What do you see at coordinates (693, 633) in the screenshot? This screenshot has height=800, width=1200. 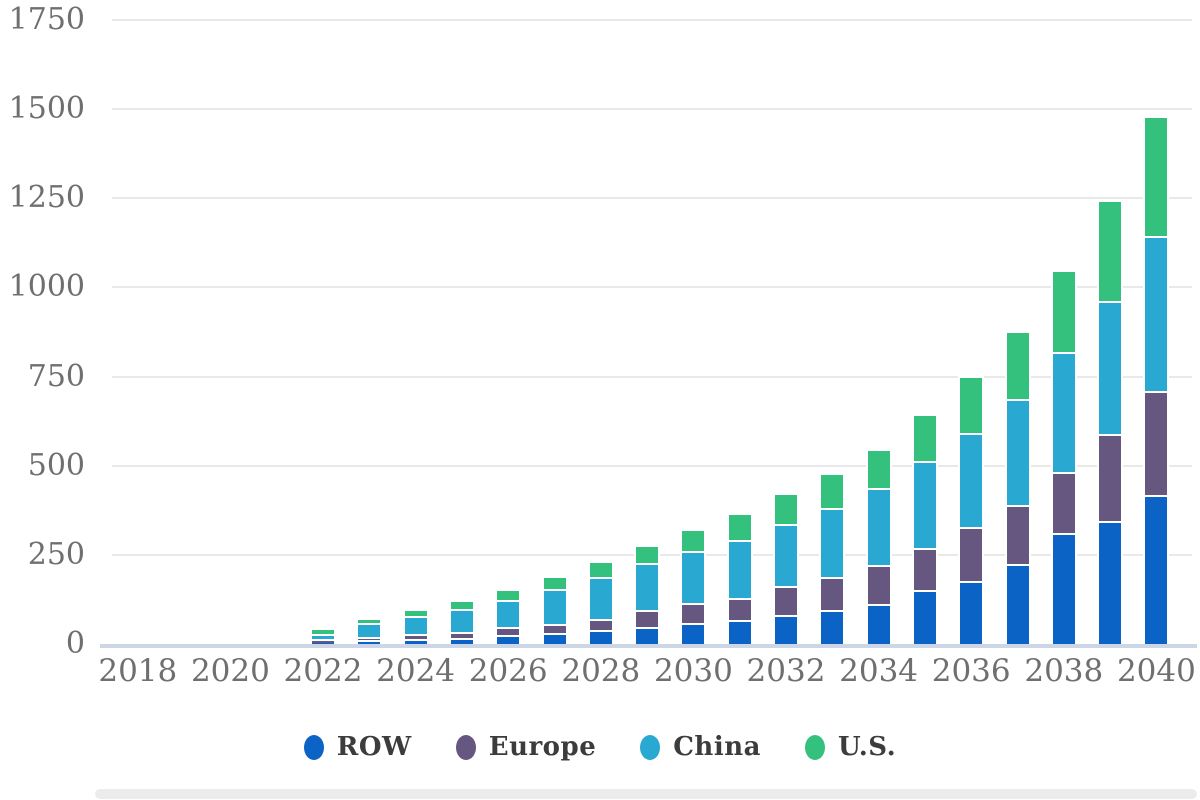 I see `bar-segment-2030-row` at bounding box center [693, 633].